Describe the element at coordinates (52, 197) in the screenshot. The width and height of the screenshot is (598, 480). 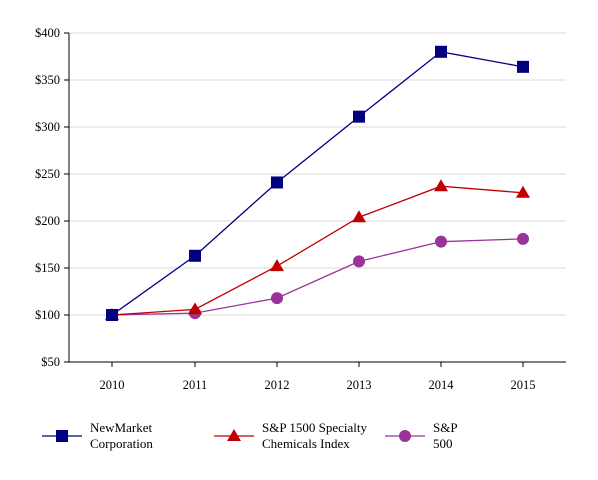
I see `y-ticks: $50 $100 $150 $200 $250 $300 $350 $400` at that location.